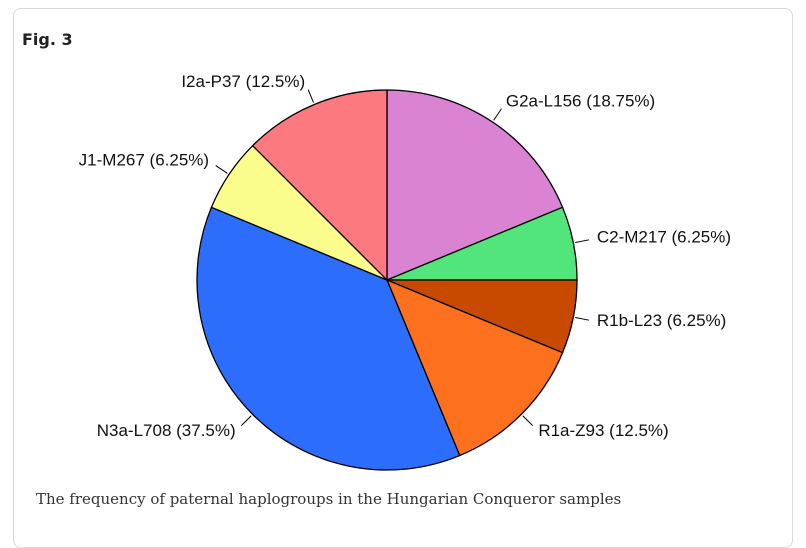 This screenshot has width=806, height=548. I want to click on slice-label-c2-m217: C2-M217 (6.25%), so click(664, 237).